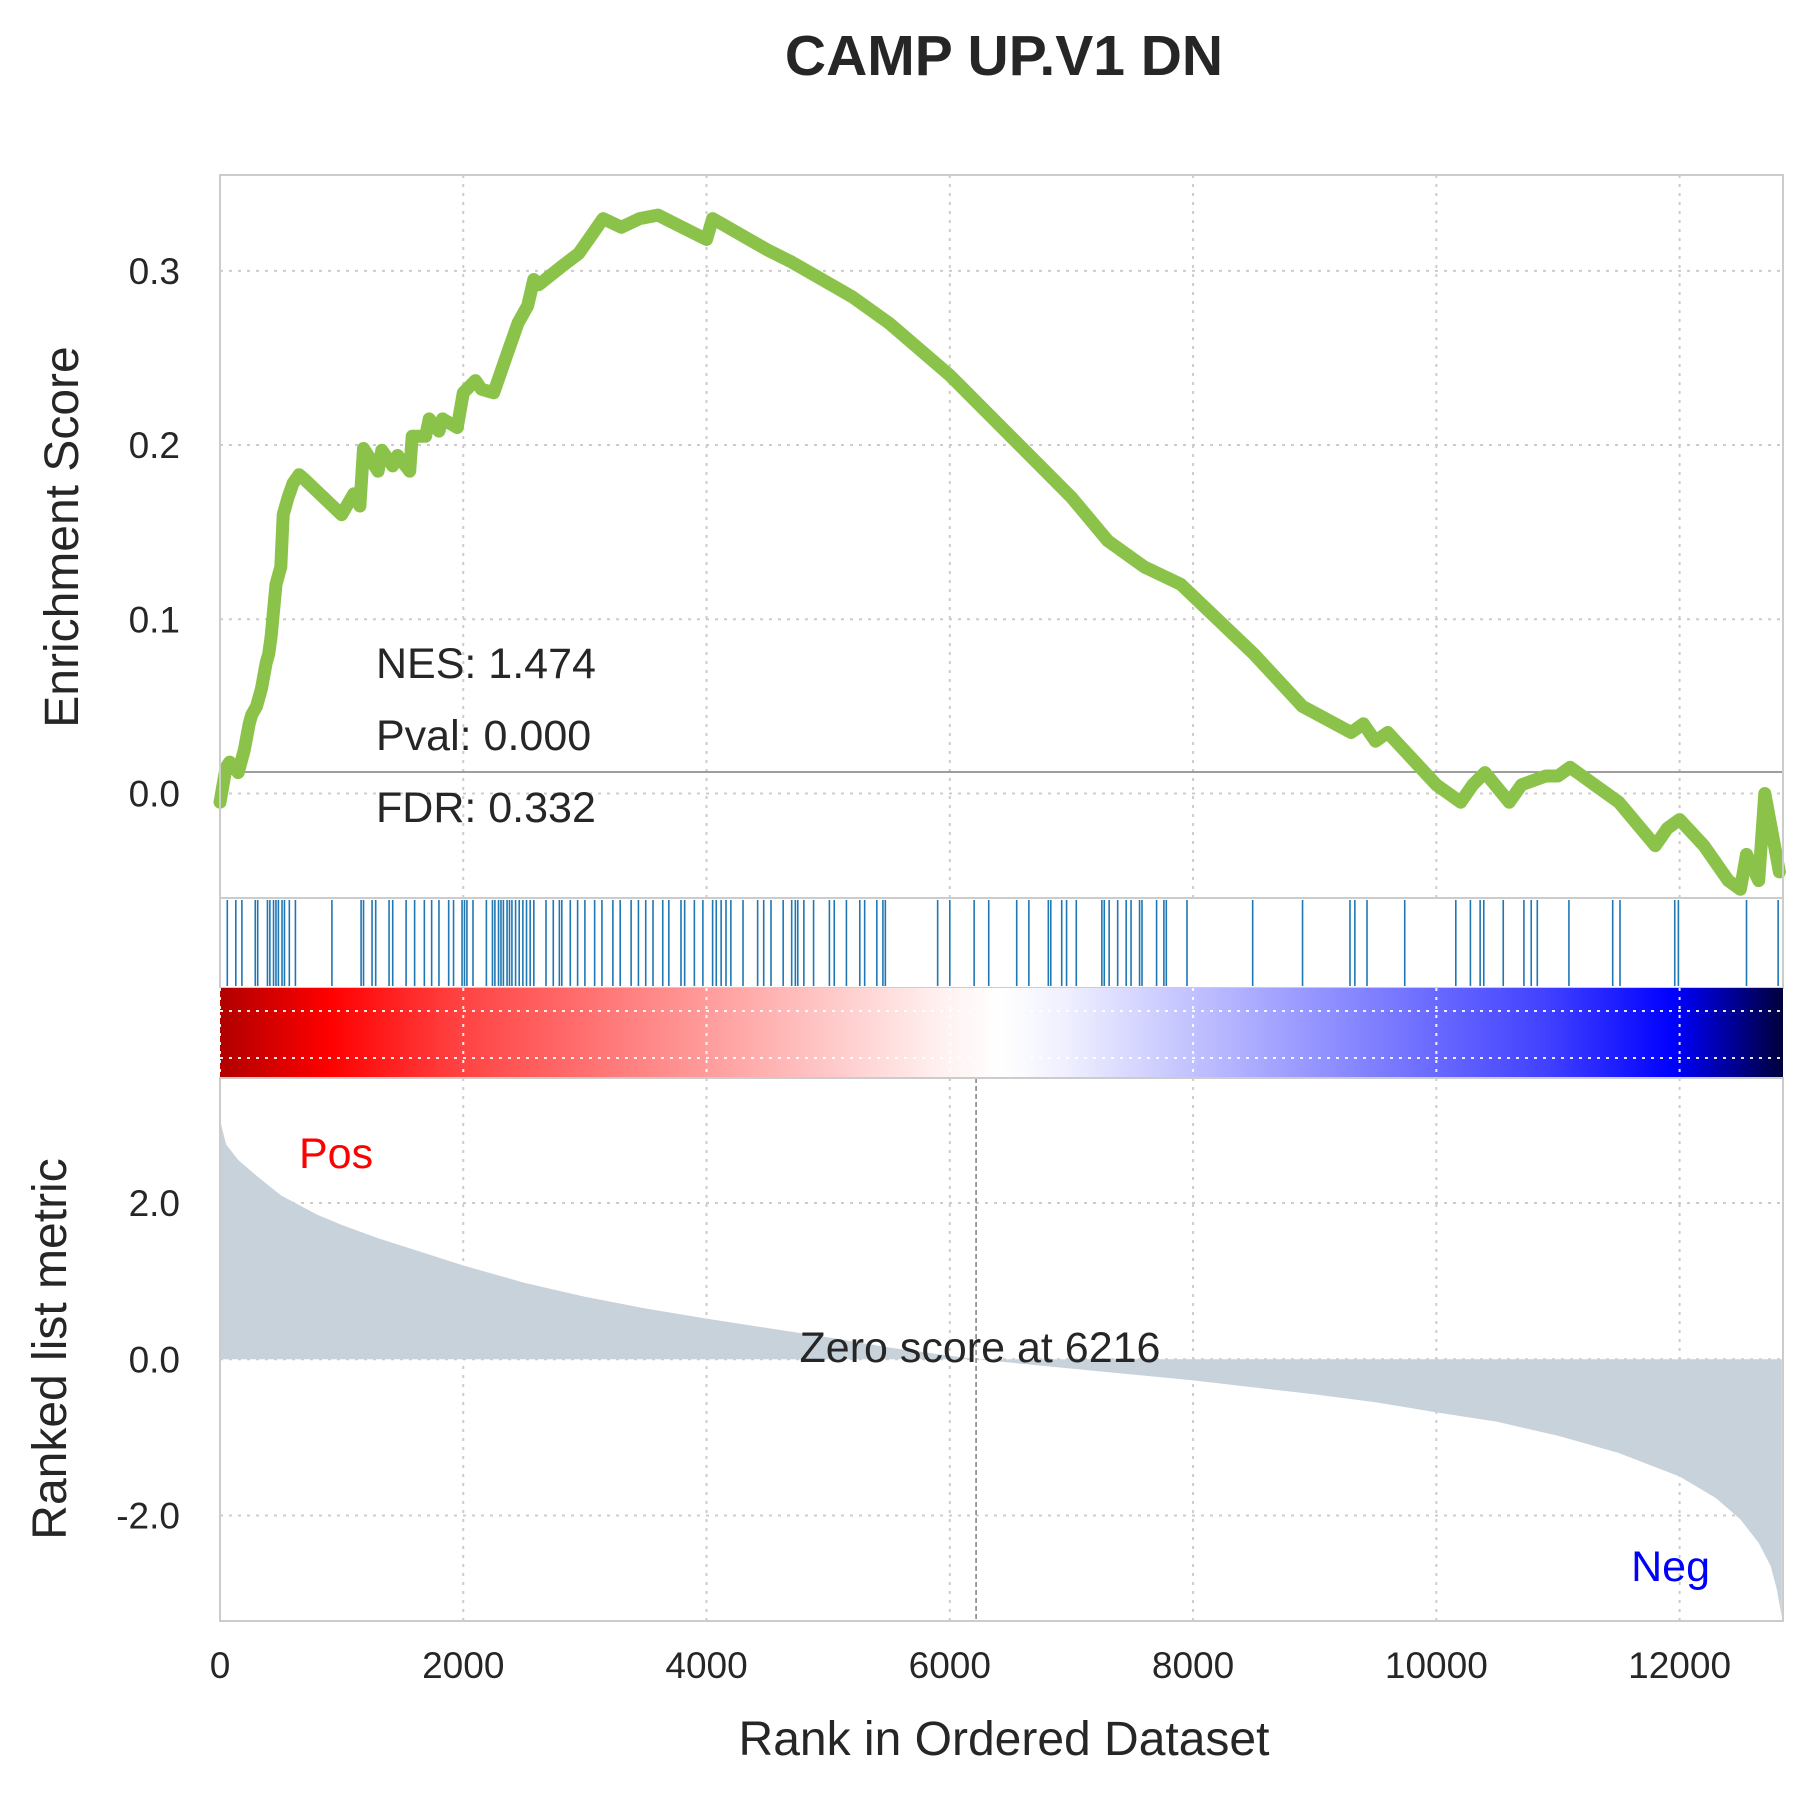  Describe the element at coordinates (980, 1348) in the screenshot. I see `zero-score-label: Zero score at 6216` at that location.